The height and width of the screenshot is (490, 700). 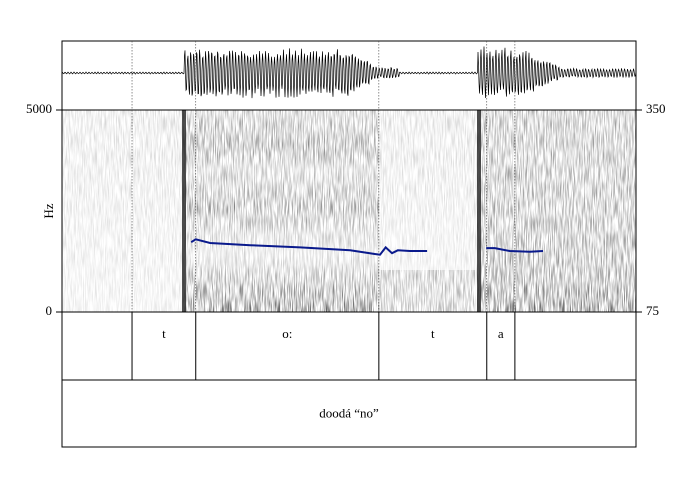 I want to click on tier-label: doodá “no”, so click(x=349, y=412).